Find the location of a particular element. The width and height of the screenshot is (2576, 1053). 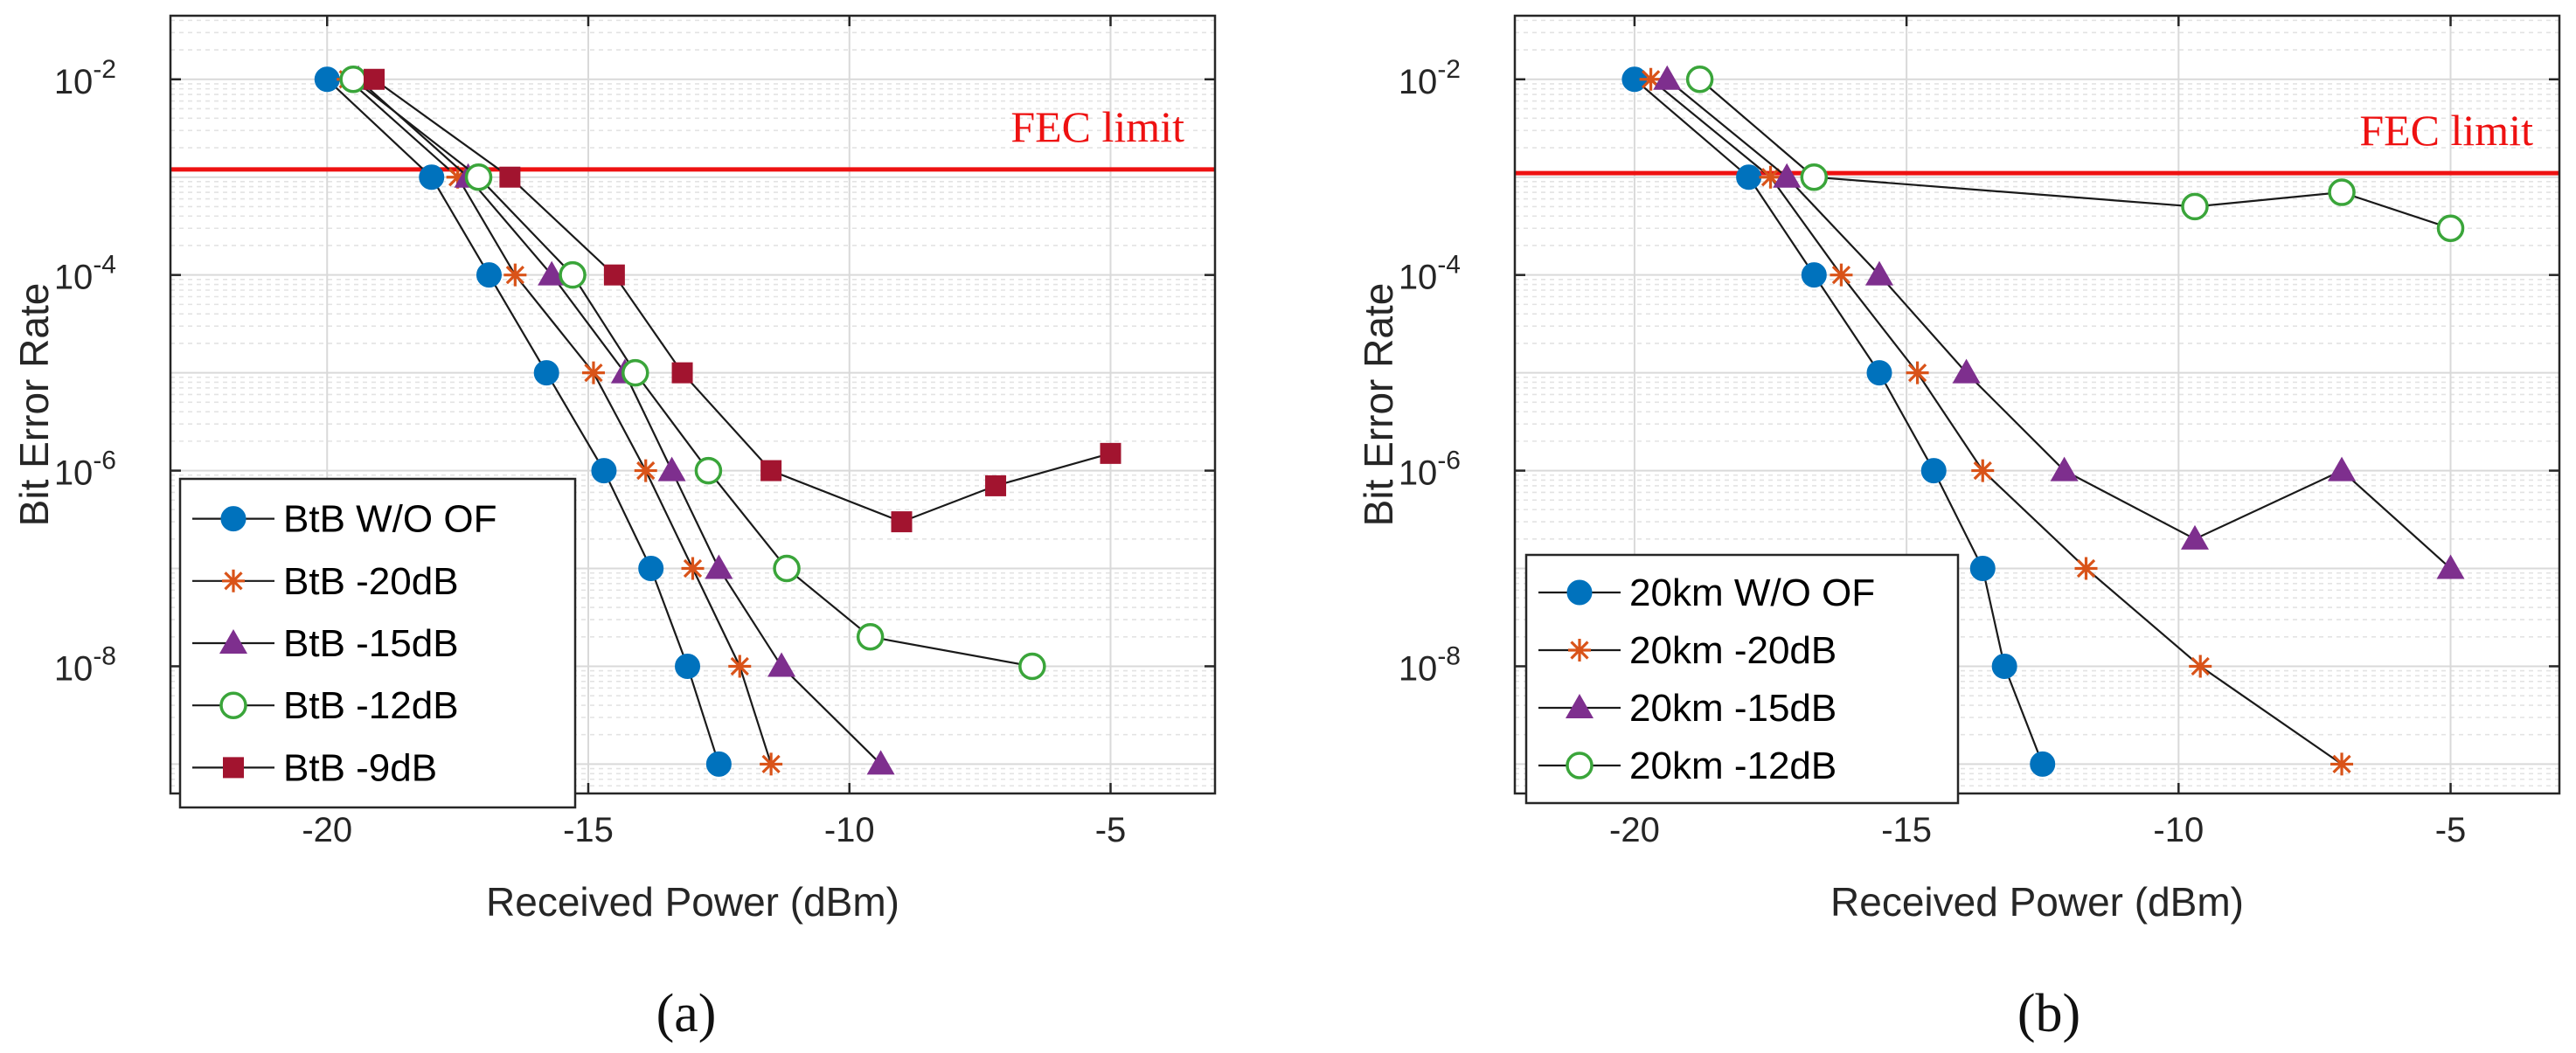

legend-label: BtB -15dB is located at coordinates (371, 643).